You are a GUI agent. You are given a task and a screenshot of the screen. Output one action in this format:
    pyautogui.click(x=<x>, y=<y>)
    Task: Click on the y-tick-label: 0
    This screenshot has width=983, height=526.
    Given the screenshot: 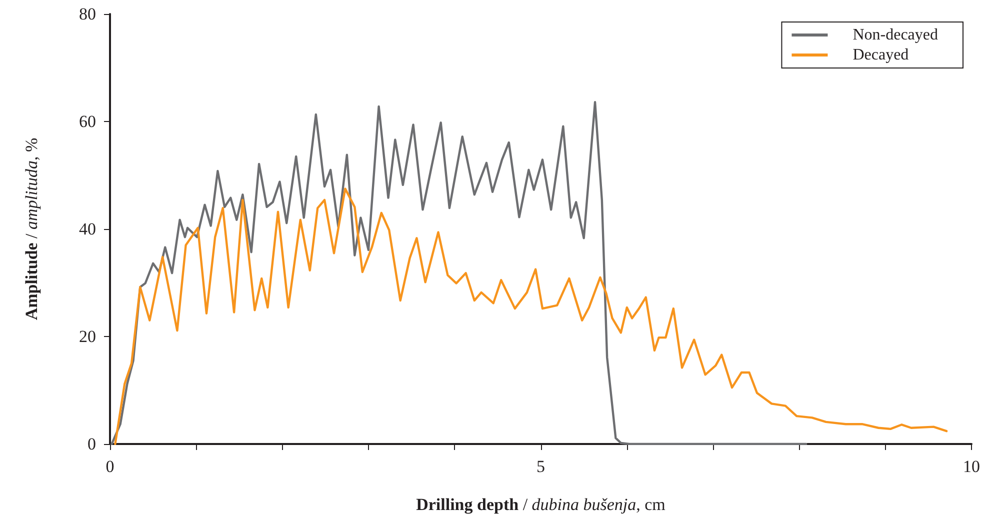 What is the action you would take?
    pyautogui.click(x=92, y=444)
    